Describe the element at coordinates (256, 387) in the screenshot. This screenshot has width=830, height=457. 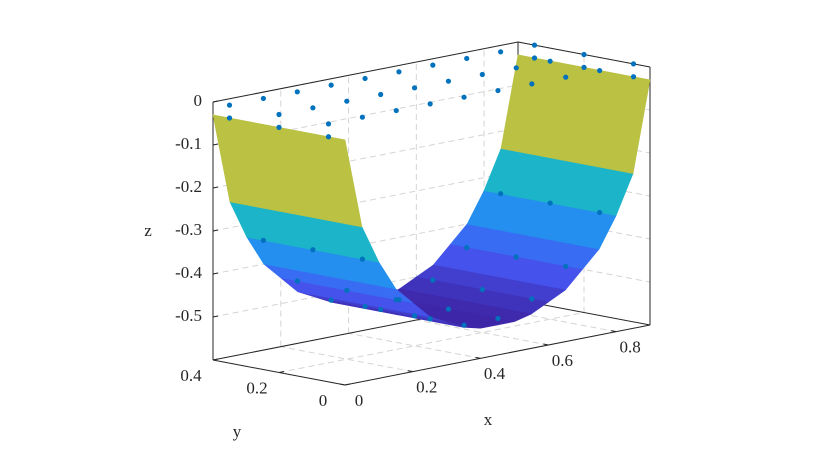
I see `y-tick-label: 0.2` at that location.